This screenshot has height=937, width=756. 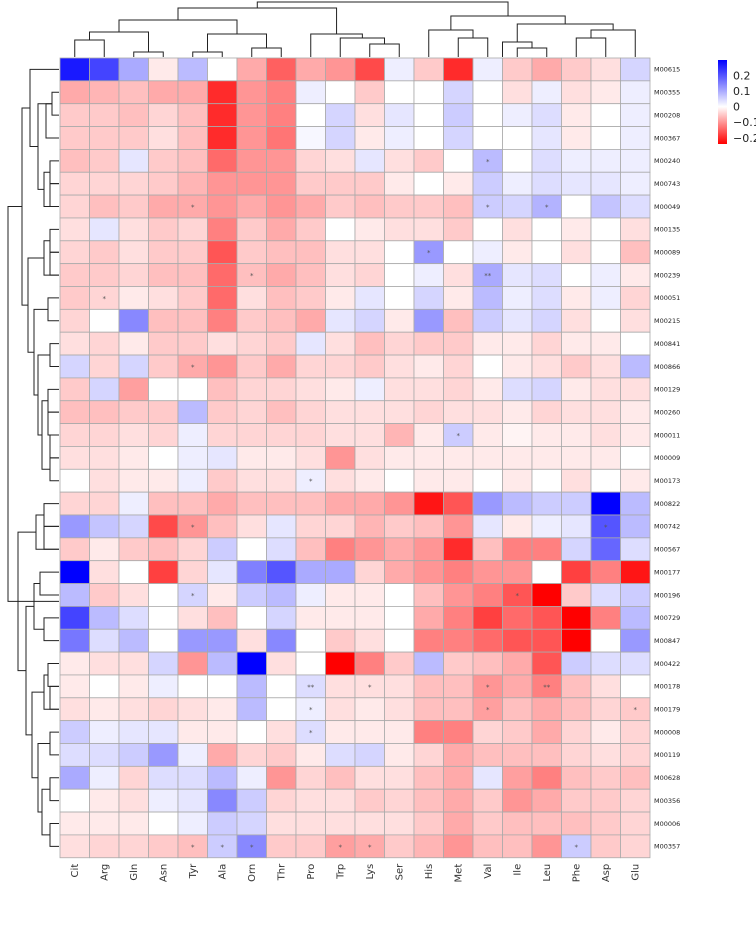 I want to click on row-label: M00119, so click(x=667, y=755).